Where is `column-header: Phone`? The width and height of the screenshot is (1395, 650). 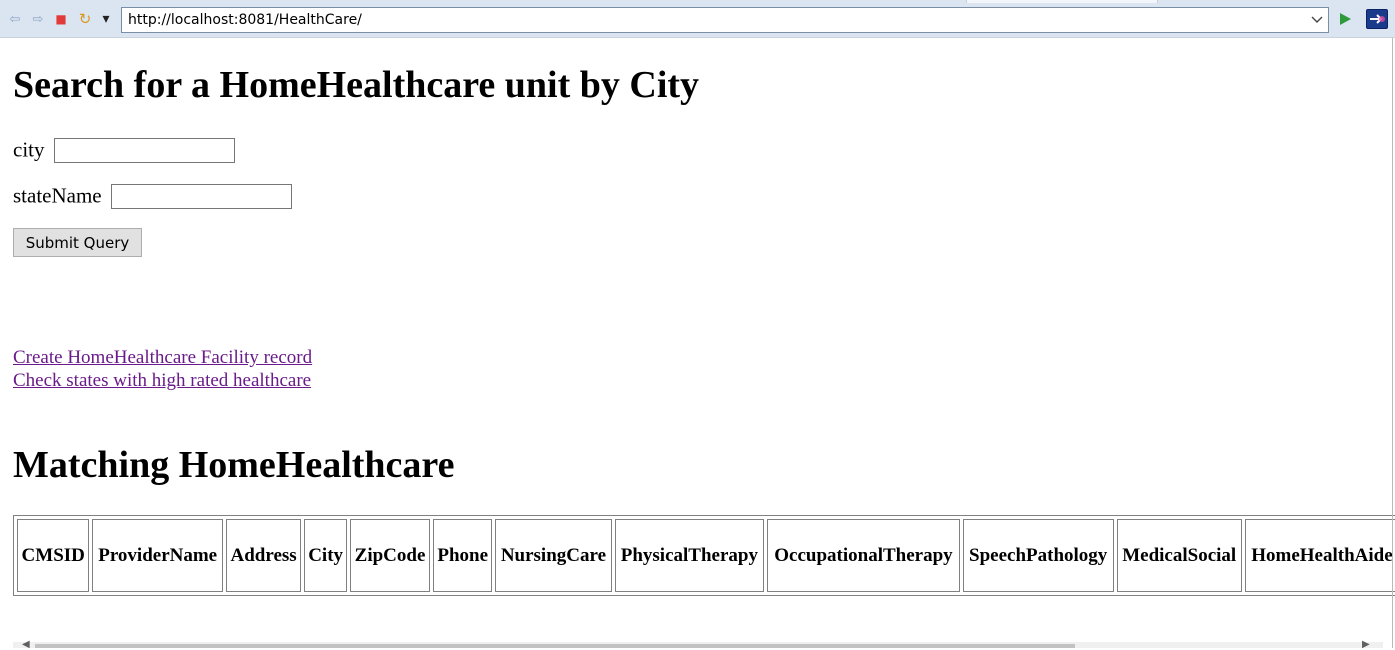 column-header: Phone is located at coordinates (463, 555).